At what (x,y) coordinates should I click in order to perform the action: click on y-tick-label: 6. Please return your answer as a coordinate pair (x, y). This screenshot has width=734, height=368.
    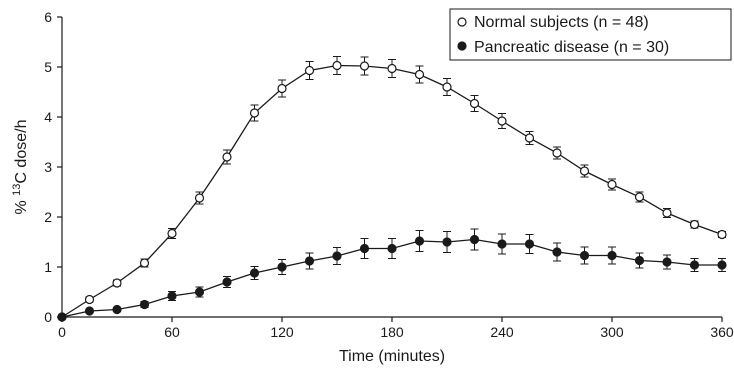
    Looking at the image, I should click on (48, 17).